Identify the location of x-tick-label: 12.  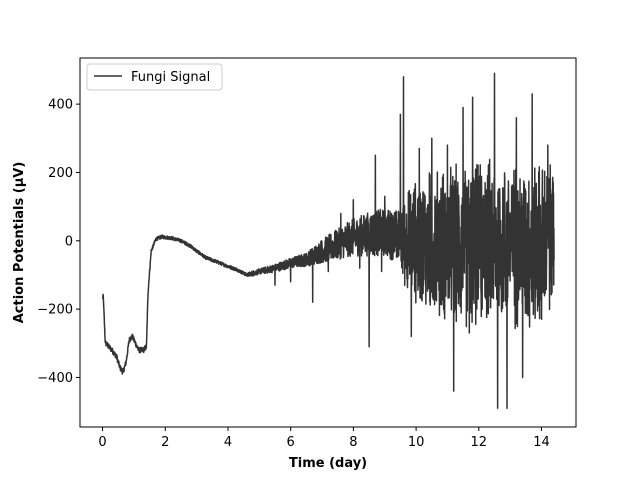
(479, 442).